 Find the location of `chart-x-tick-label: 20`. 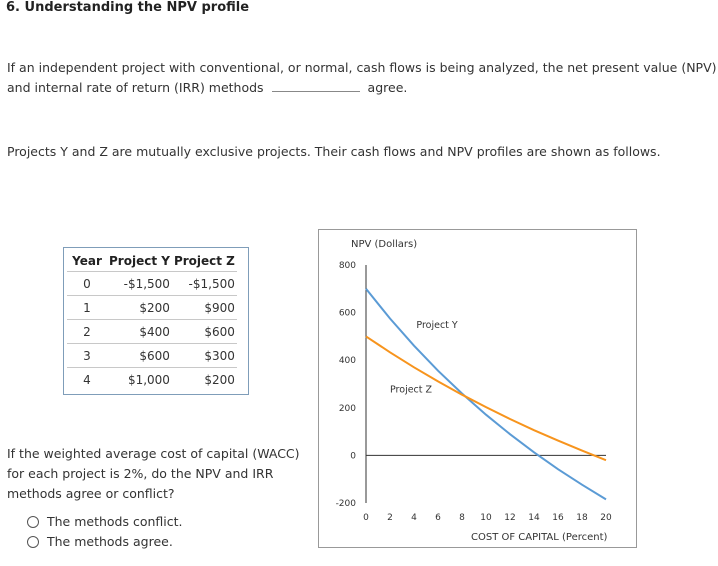

chart-x-tick-label: 20 is located at coordinates (606, 518).